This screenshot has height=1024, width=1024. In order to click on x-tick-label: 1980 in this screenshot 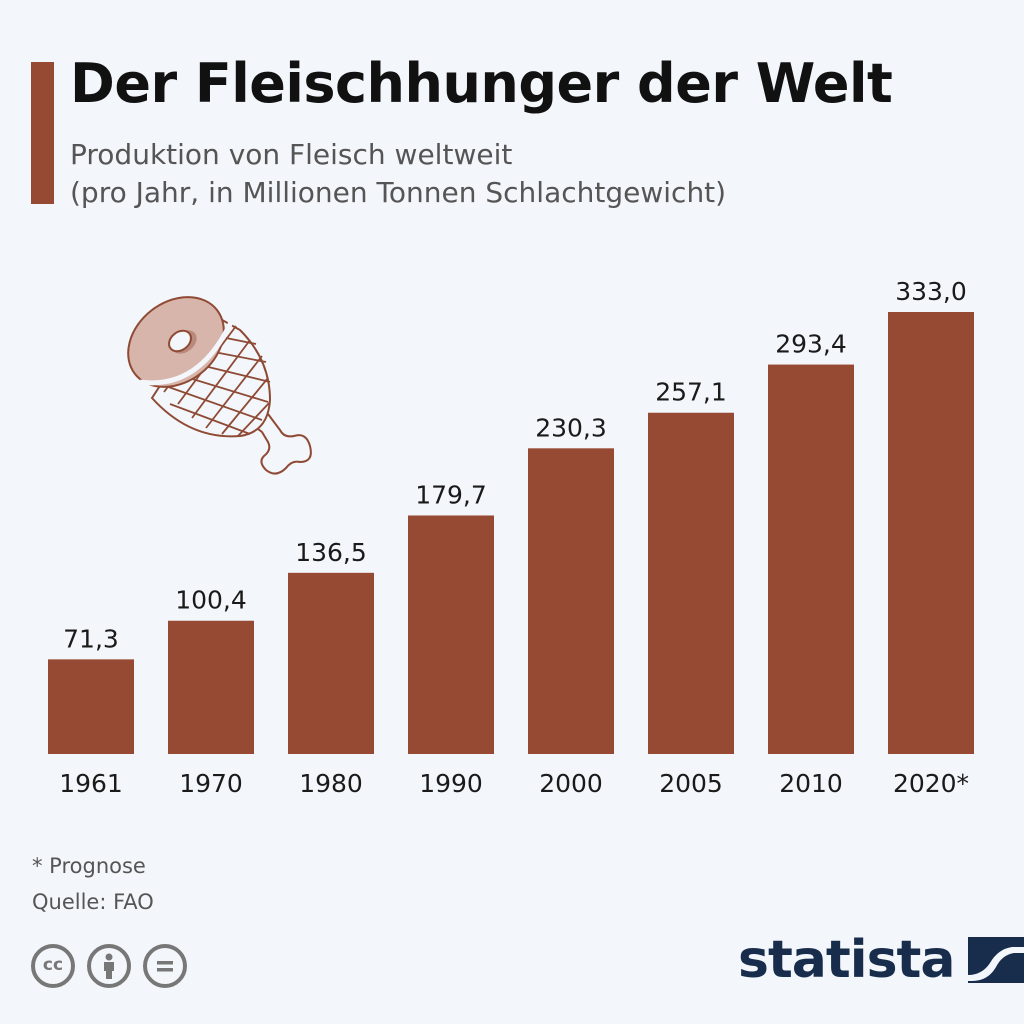, I will do `click(331, 783)`.